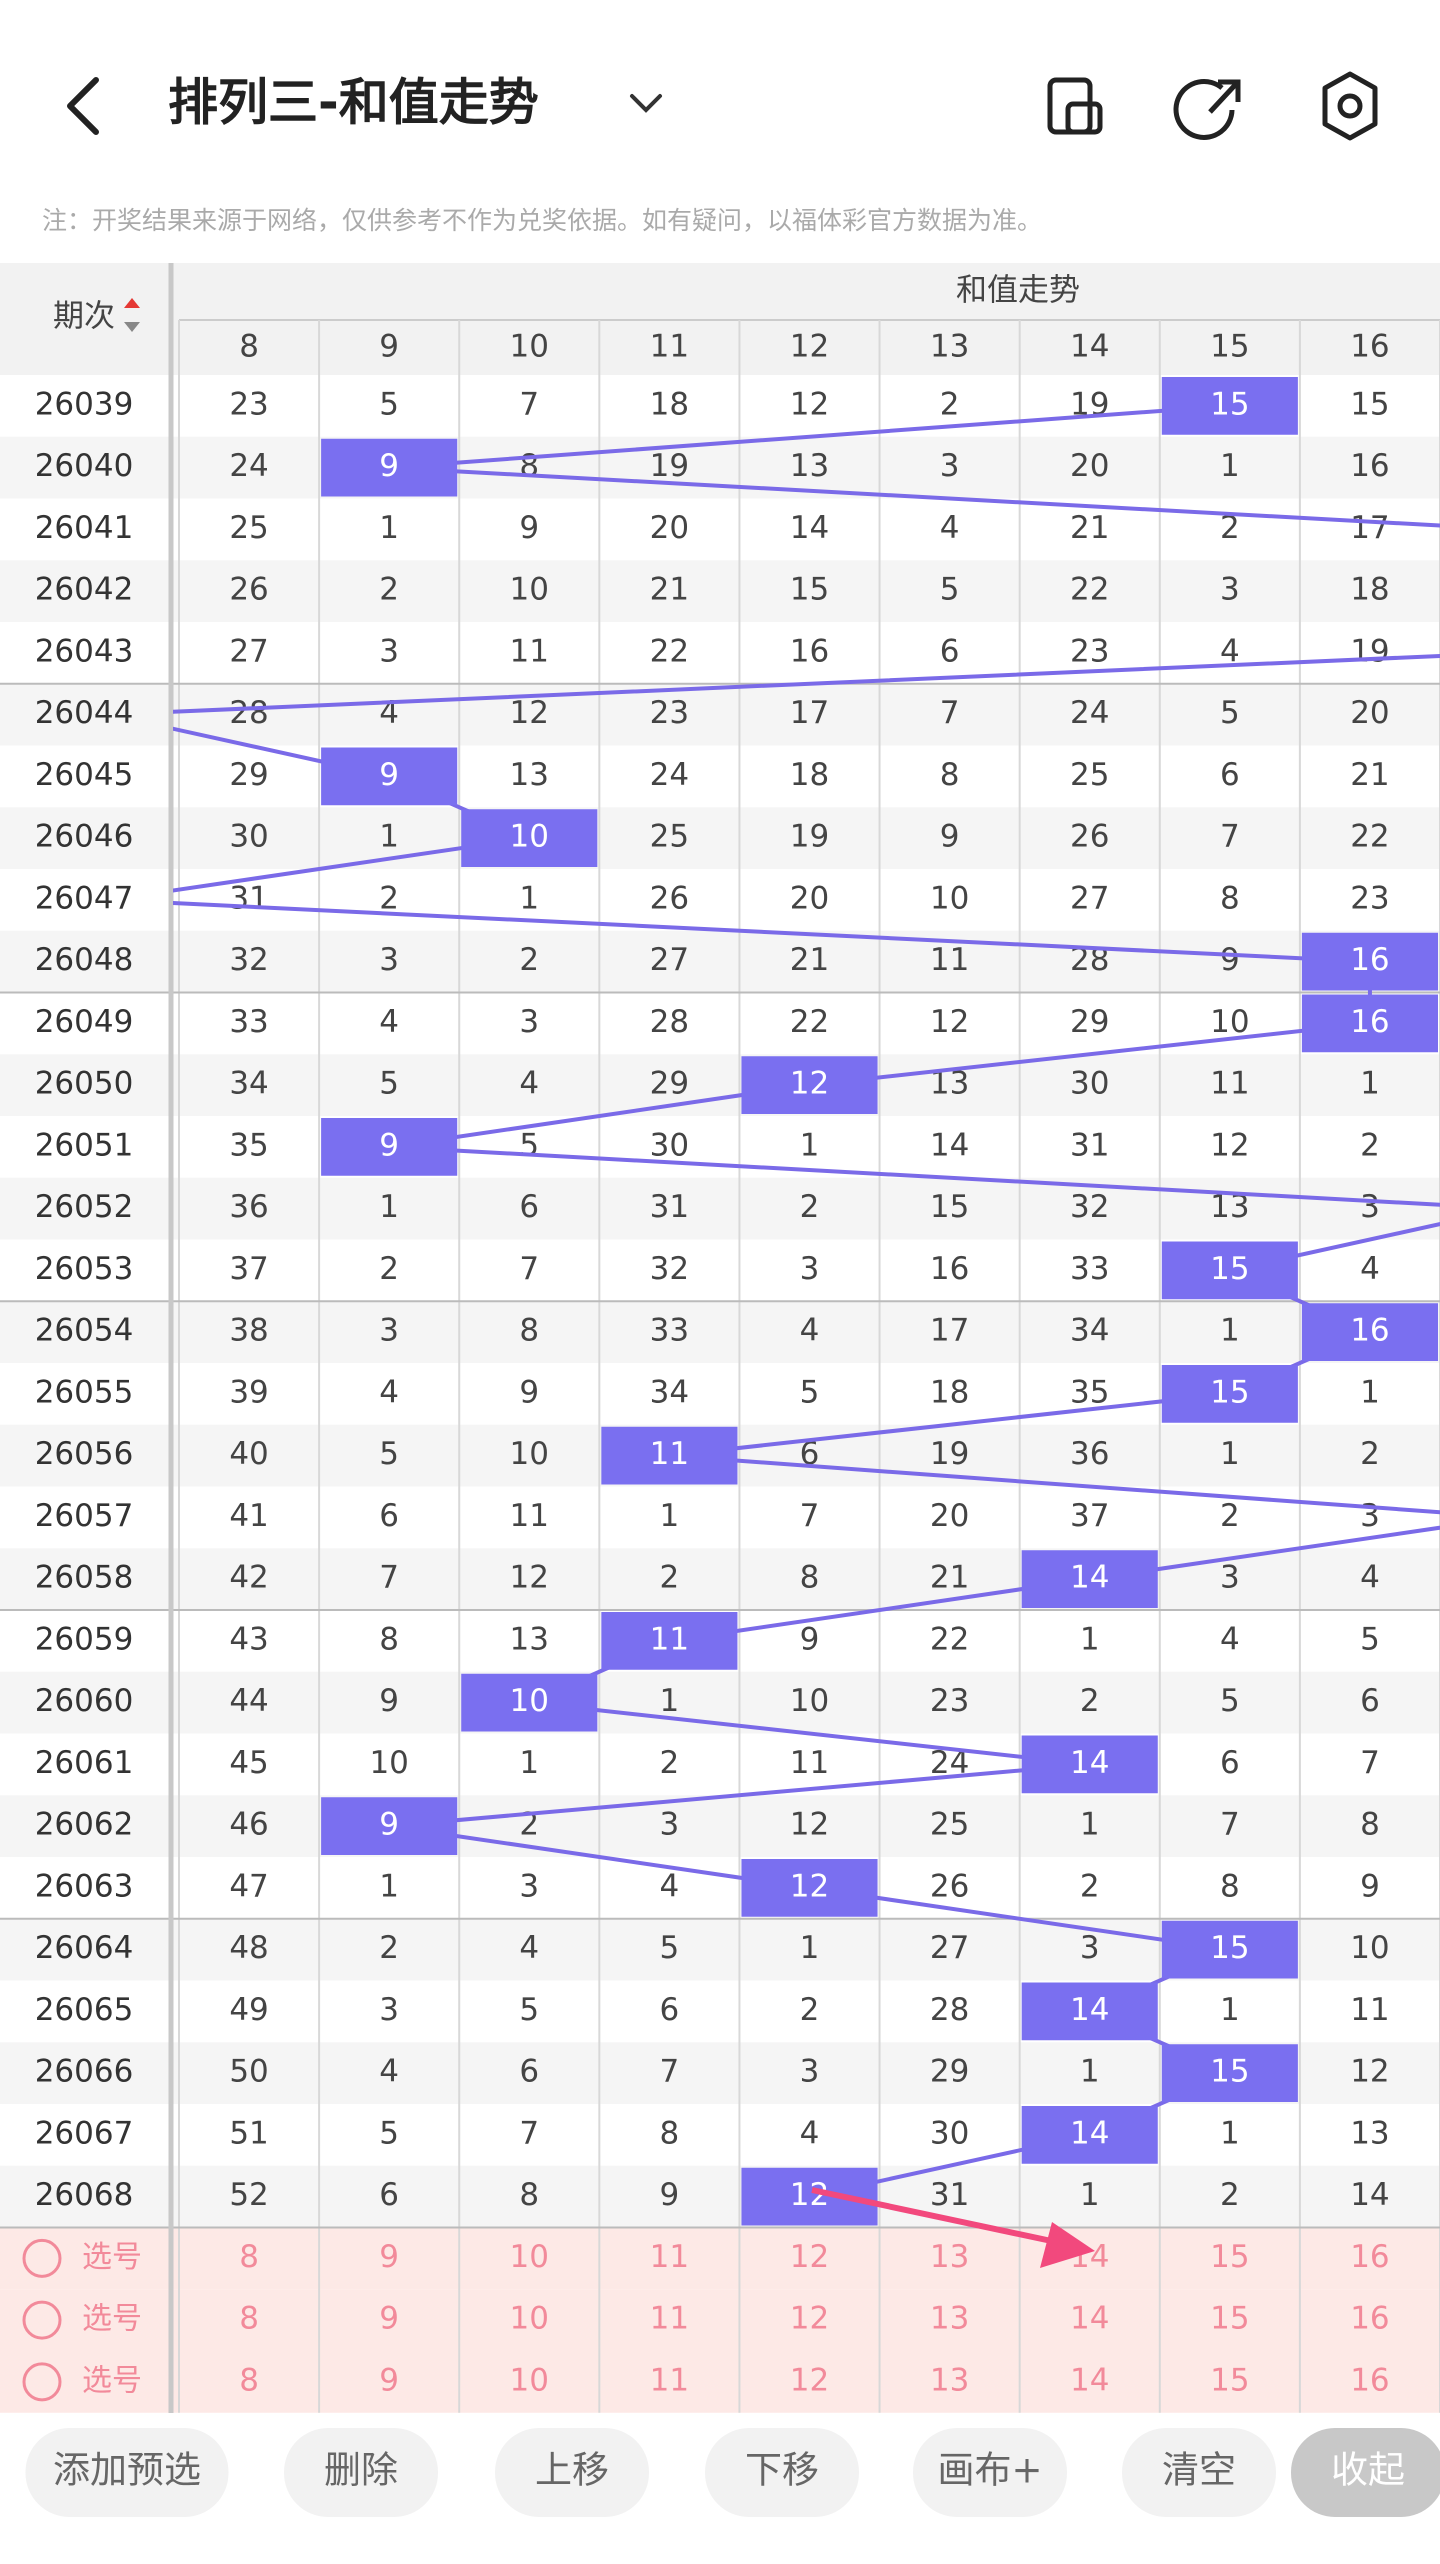  I want to click on cell: 29, so click(669, 1084).